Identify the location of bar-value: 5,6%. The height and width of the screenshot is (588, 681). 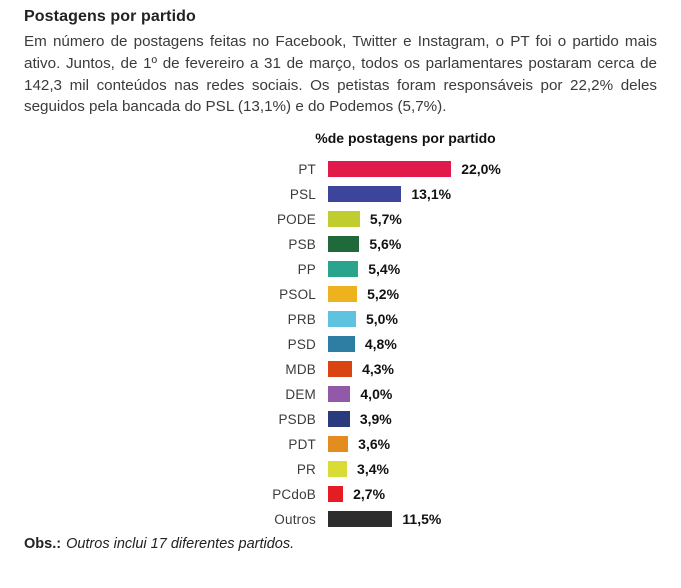
(385, 244).